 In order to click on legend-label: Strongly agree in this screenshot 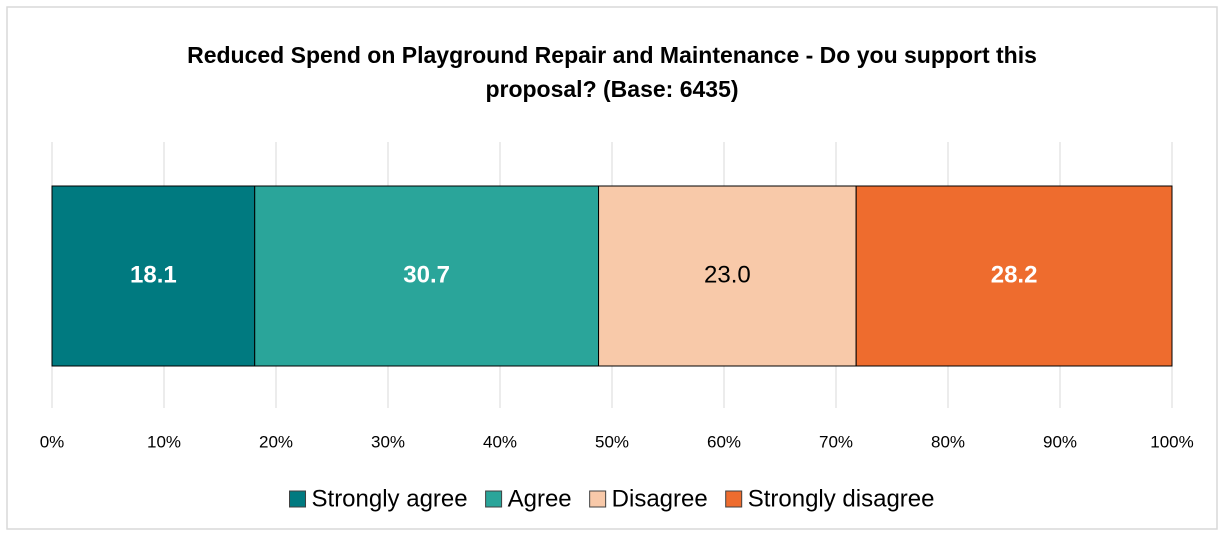, I will do `click(390, 498)`.